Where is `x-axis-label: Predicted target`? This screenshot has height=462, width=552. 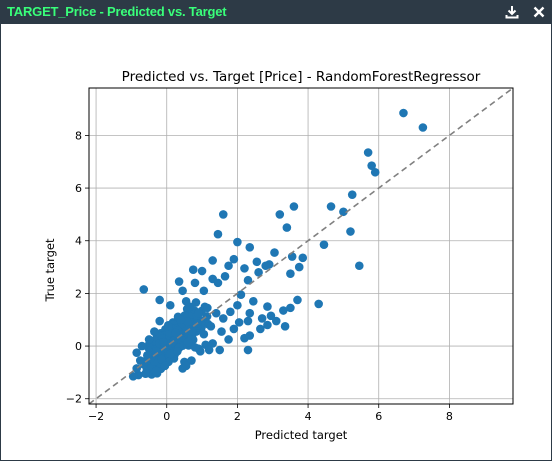
x-axis-label: Predicted target is located at coordinates (301, 435).